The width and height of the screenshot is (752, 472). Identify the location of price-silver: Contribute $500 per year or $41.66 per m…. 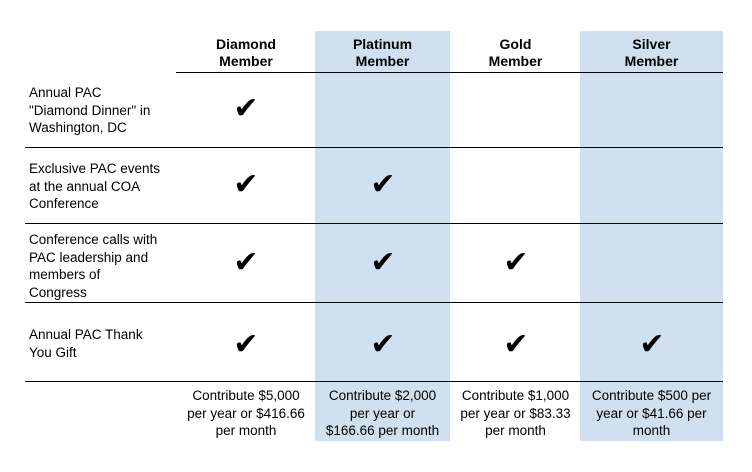
(651, 413).